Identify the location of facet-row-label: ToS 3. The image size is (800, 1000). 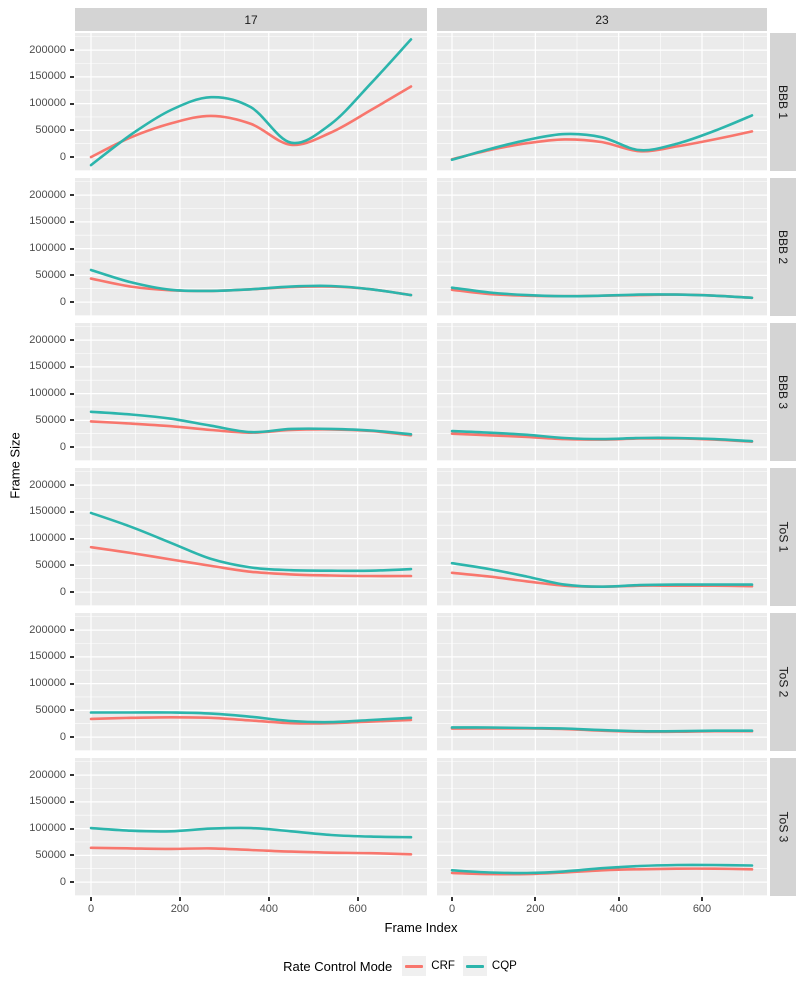
(783, 827).